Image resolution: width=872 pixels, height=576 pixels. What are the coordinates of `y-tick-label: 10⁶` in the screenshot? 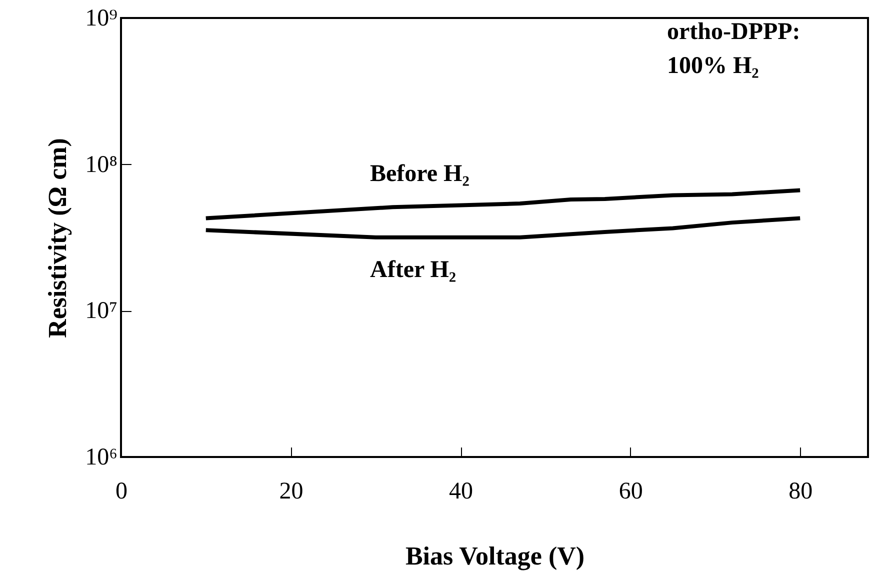 It's located at (101, 457).